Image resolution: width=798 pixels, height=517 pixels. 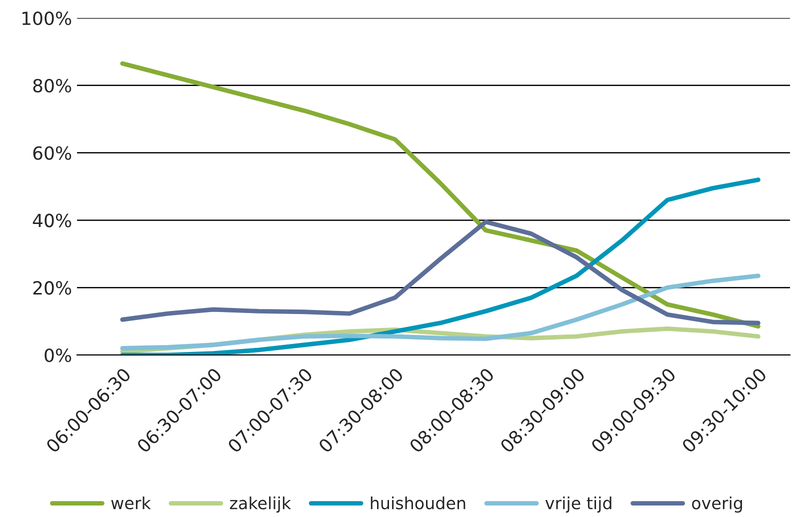 I want to click on legend-label: huishouden, so click(x=418, y=503).